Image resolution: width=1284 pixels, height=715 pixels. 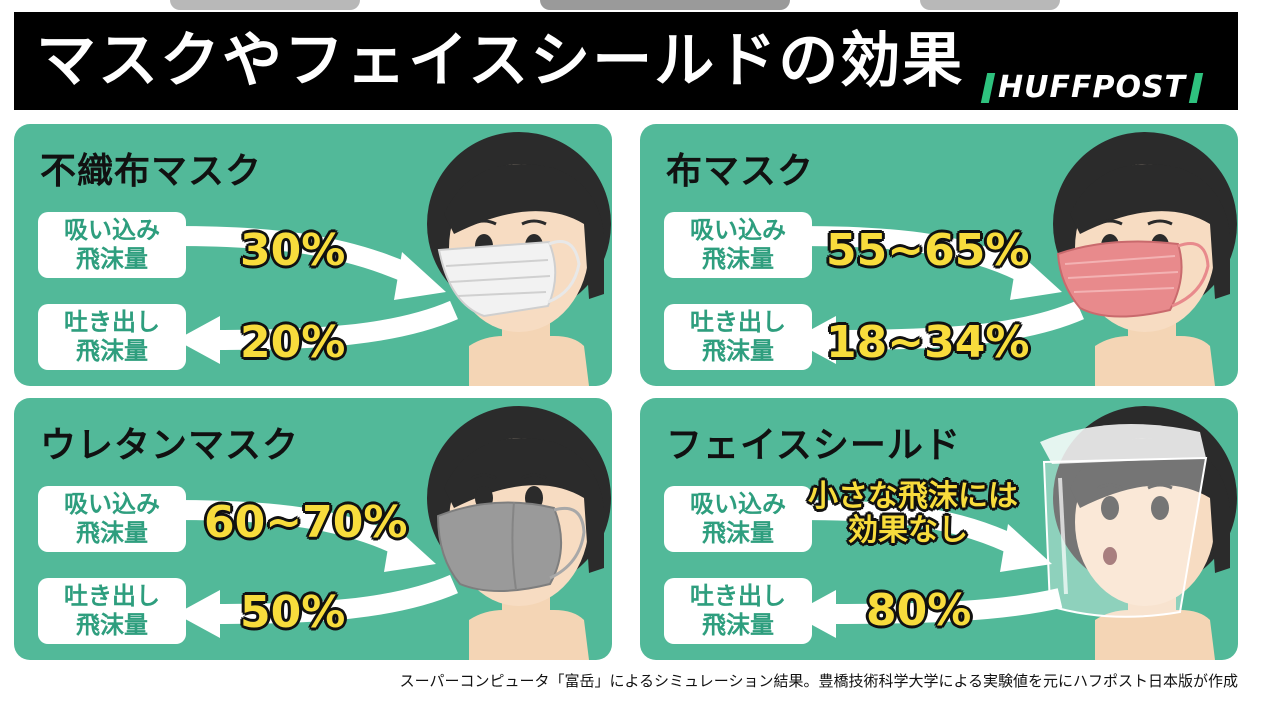 What do you see at coordinates (293, 250) in the screenshot?
I see `inhale-value: 30%` at bounding box center [293, 250].